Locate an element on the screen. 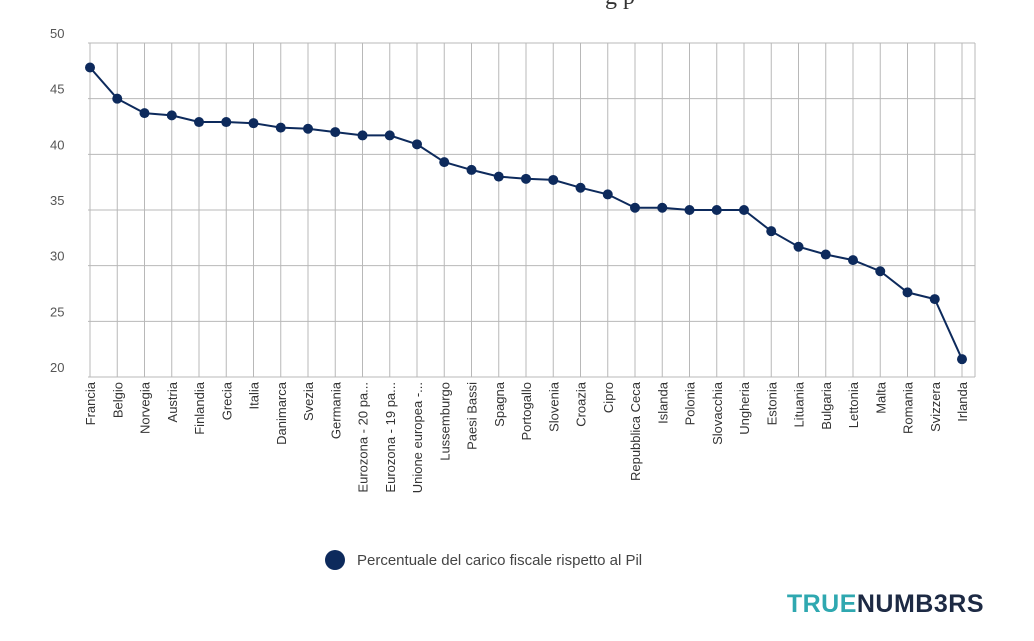 The image size is (1034, 641). x-tick-label: Belgio is located at coordinates (117, 400).